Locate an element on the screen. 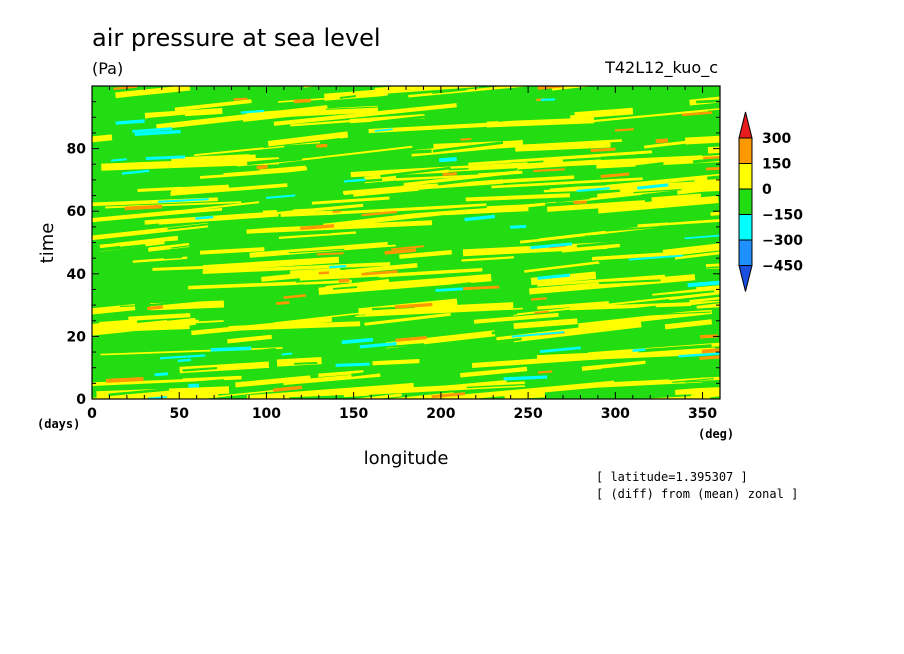 The width and height of the screenshot is (904, 654). x-tick-label: 100 is located at coordinates (266, 414).